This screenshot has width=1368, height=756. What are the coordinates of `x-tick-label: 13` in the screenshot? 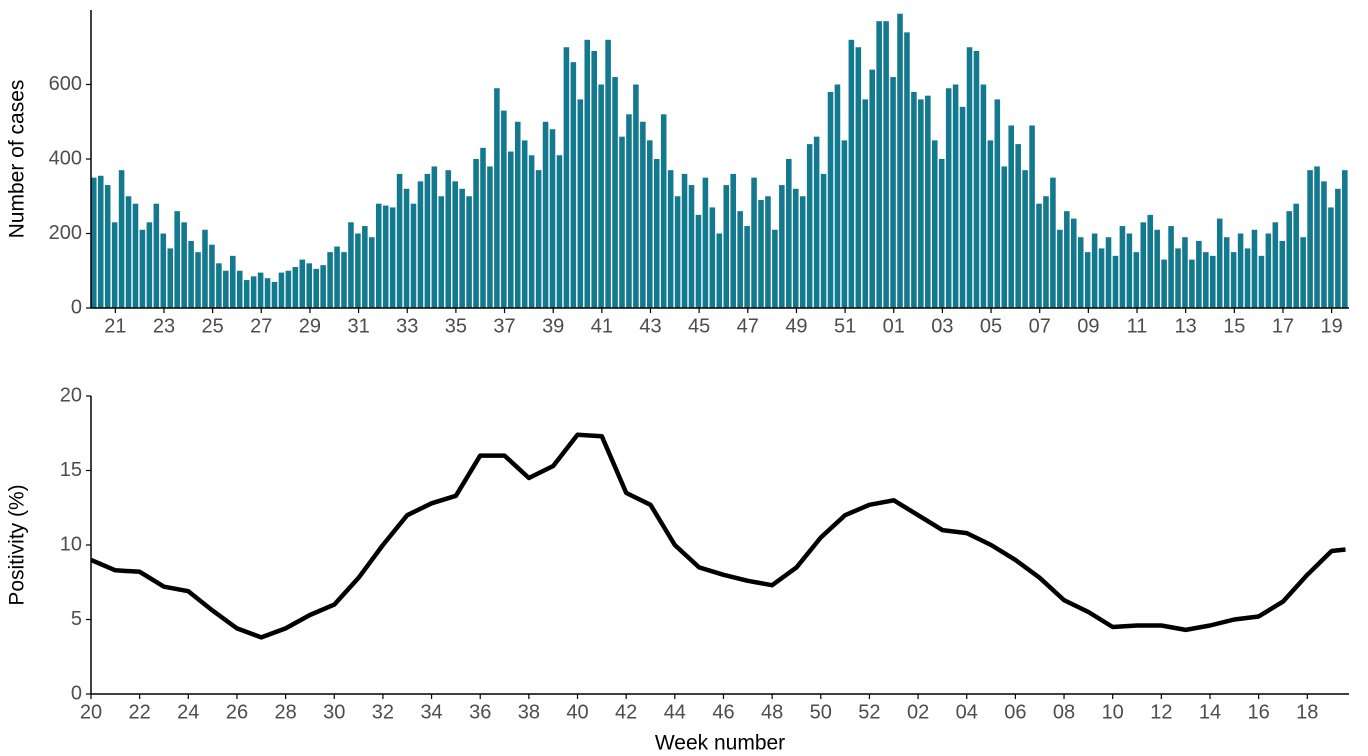 It's located at (1186, 326).